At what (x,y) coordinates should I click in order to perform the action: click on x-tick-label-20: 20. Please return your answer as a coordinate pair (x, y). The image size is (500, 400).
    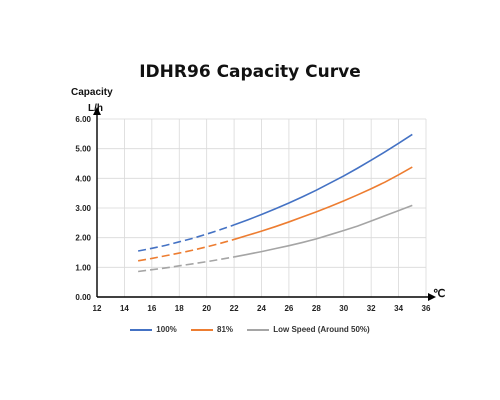
    Looking at the image, I should click on (206, 308).